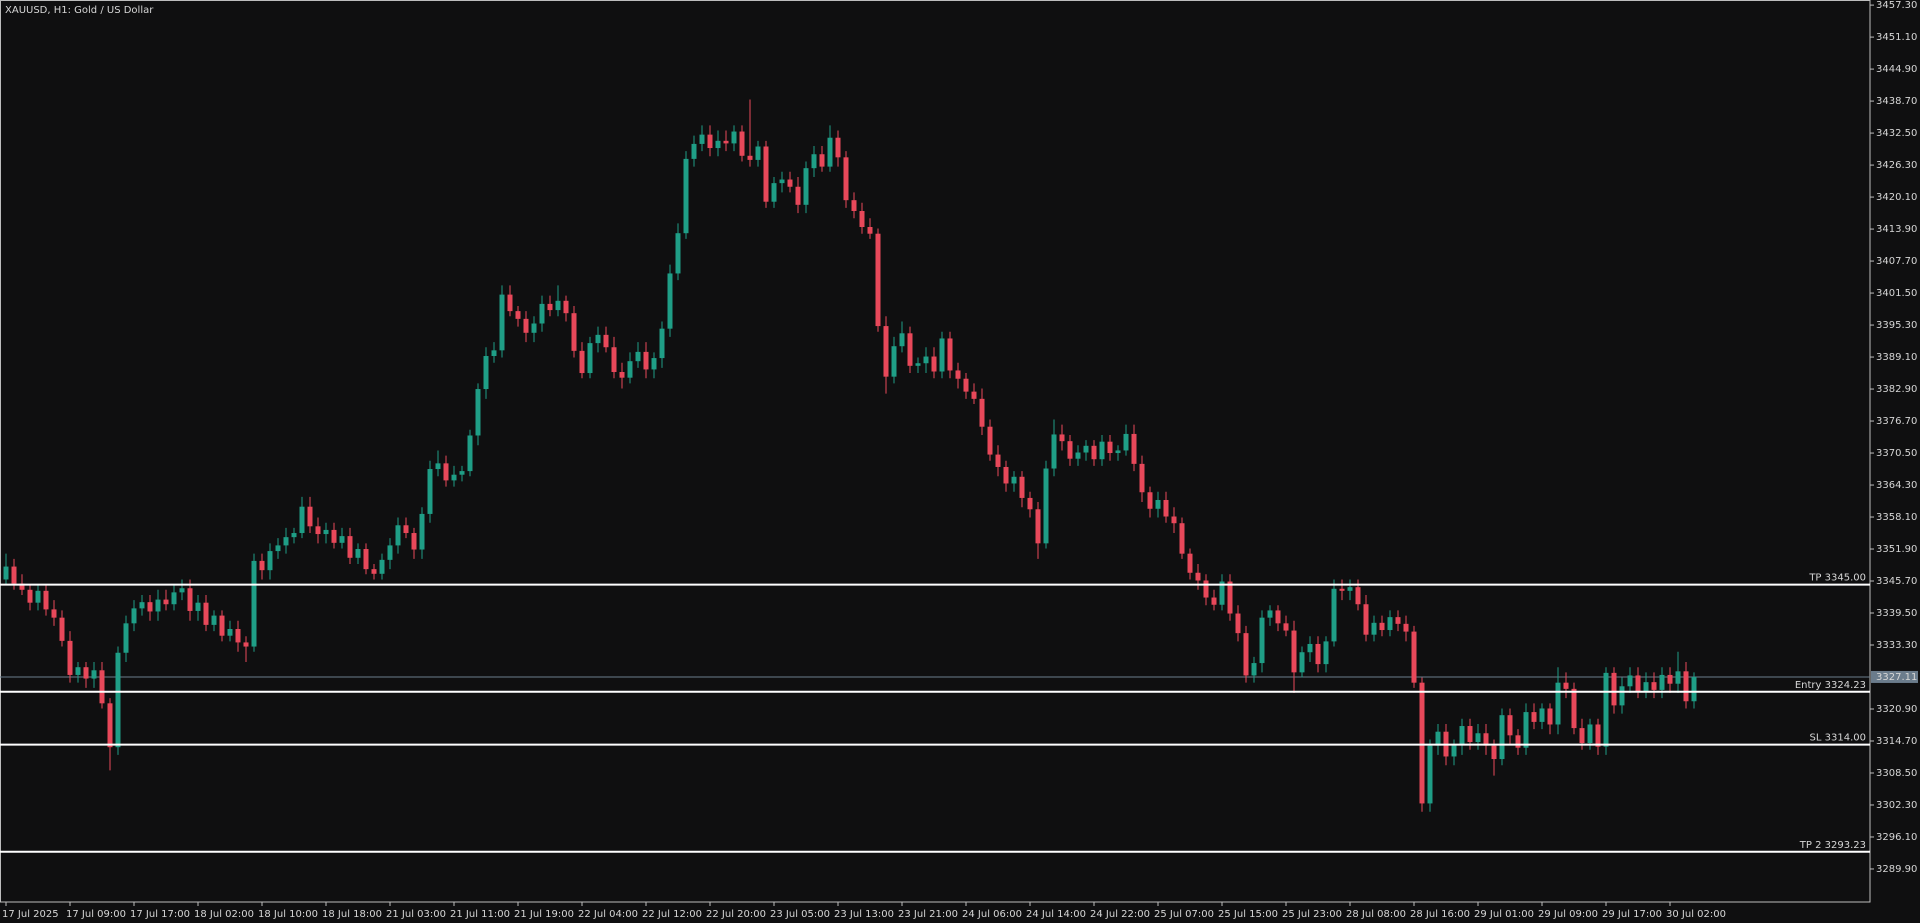 This screenshot has width=1920, height=923. I want to click on x-tick-label: 23 Jul 05:00, so click(800, 914).